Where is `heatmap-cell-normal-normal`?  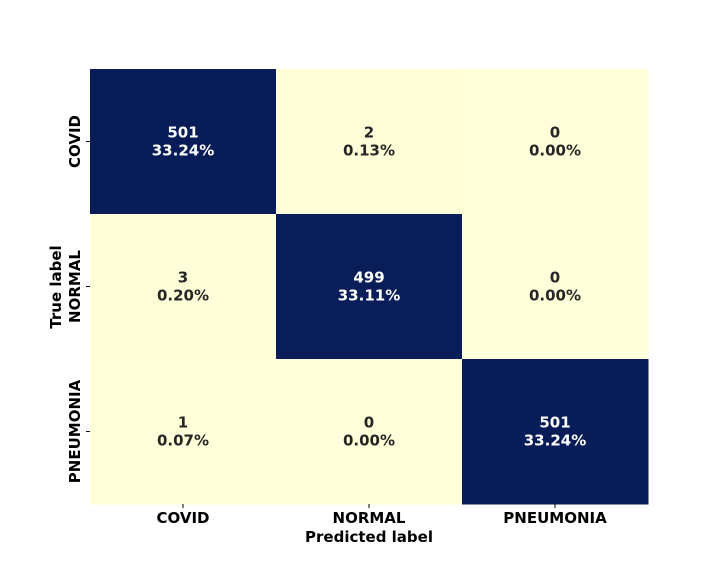 heatmap-cell-normal-normal is located at coordinates (369, 287).